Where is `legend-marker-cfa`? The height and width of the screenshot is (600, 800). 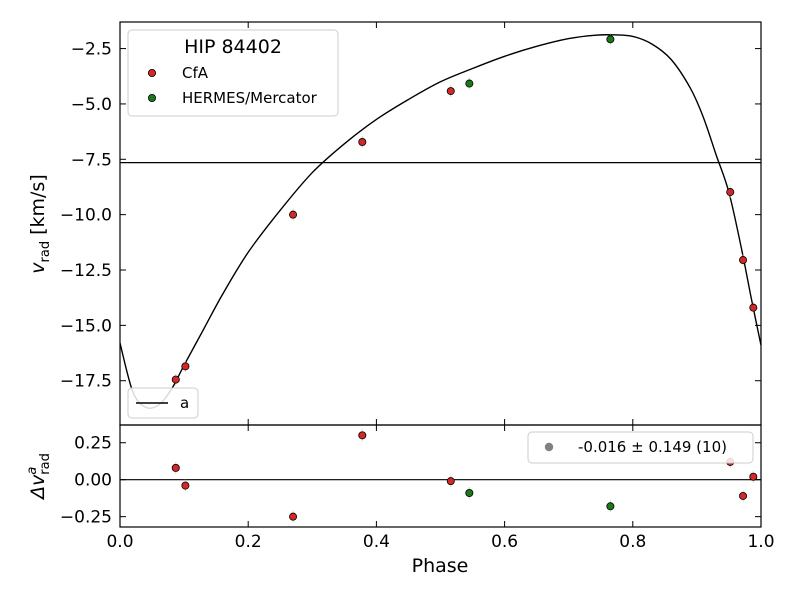
legend-marker-cfa is located at coordinates (151, 73).